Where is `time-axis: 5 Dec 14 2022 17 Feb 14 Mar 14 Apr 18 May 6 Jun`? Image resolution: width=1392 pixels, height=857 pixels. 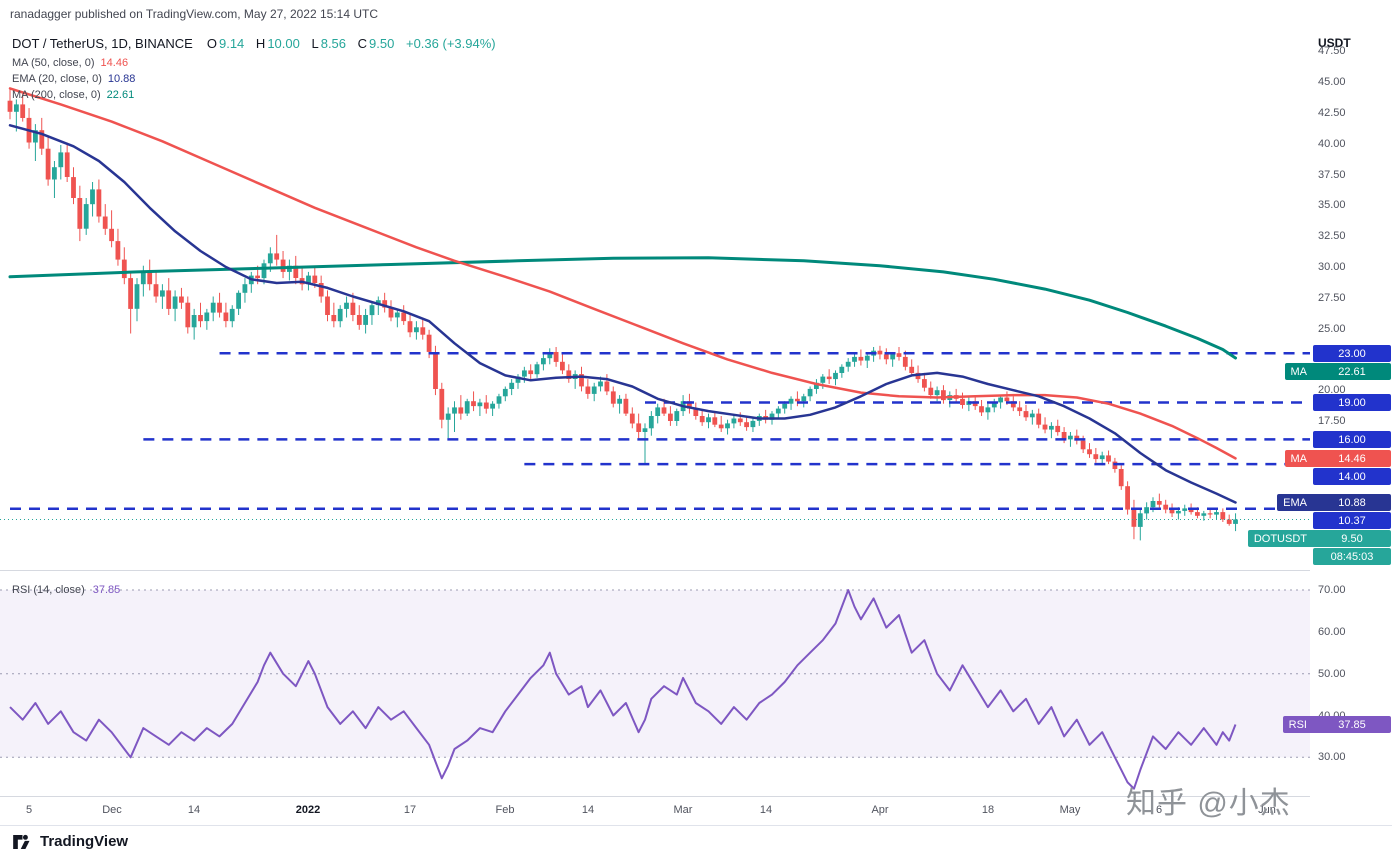
time-axis: 5 Dec 14 2022 17 Feb 14 Mar 14 Apr 18 May 6 Jun is located at coordinates (655, 811).